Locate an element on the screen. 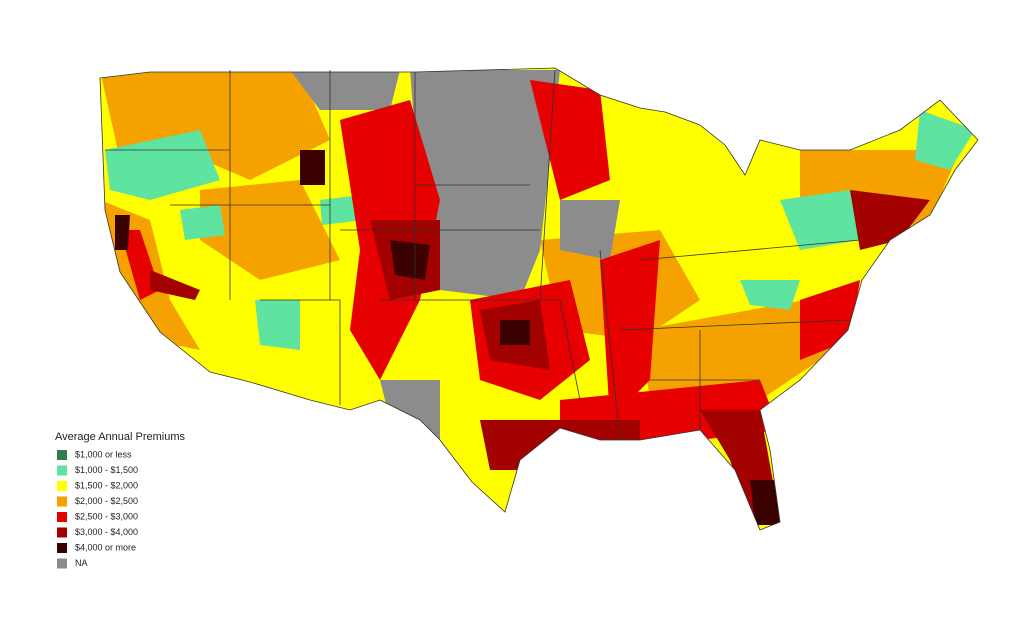  legend-title: Average Annual Premiums is located at coordinates (120, 437).